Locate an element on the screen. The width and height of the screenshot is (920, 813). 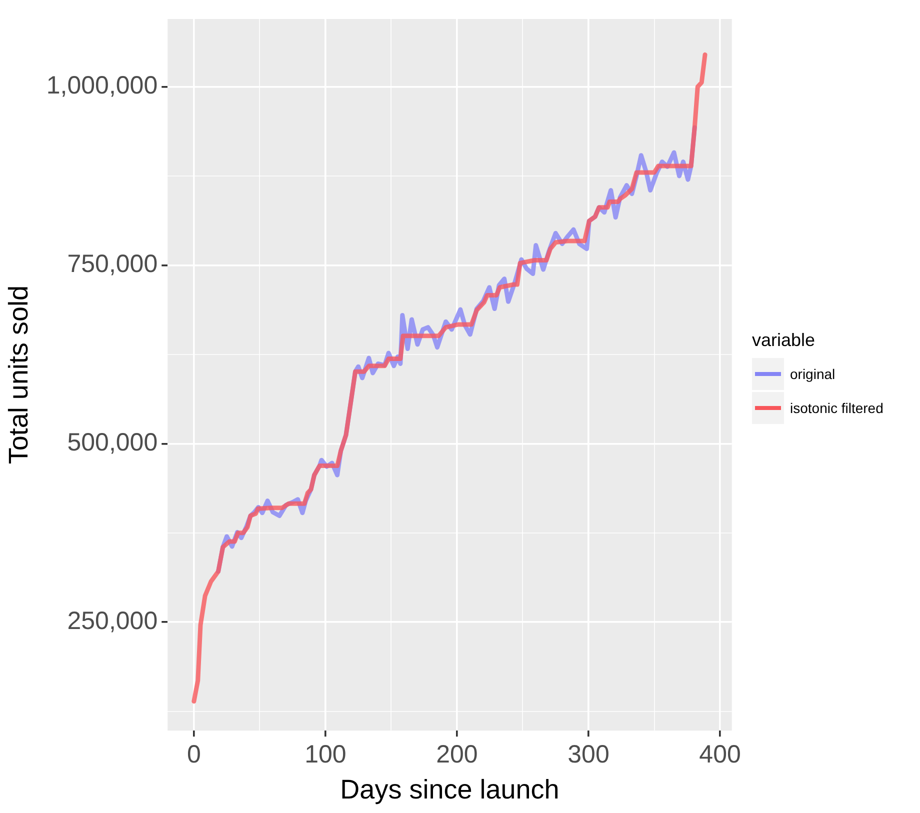
x-axis-title: Days since launch is located at coordinates (450, 789).